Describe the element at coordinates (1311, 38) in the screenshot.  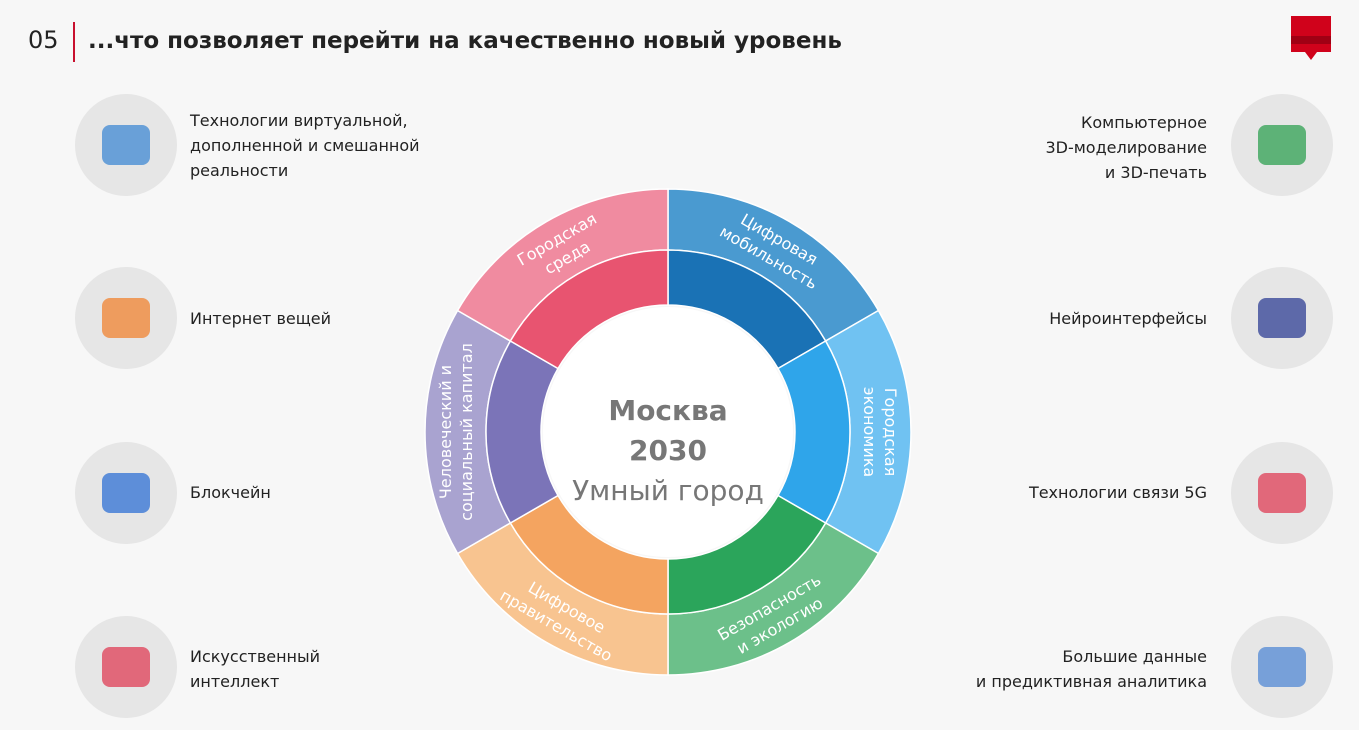
I see `logo` at that location.